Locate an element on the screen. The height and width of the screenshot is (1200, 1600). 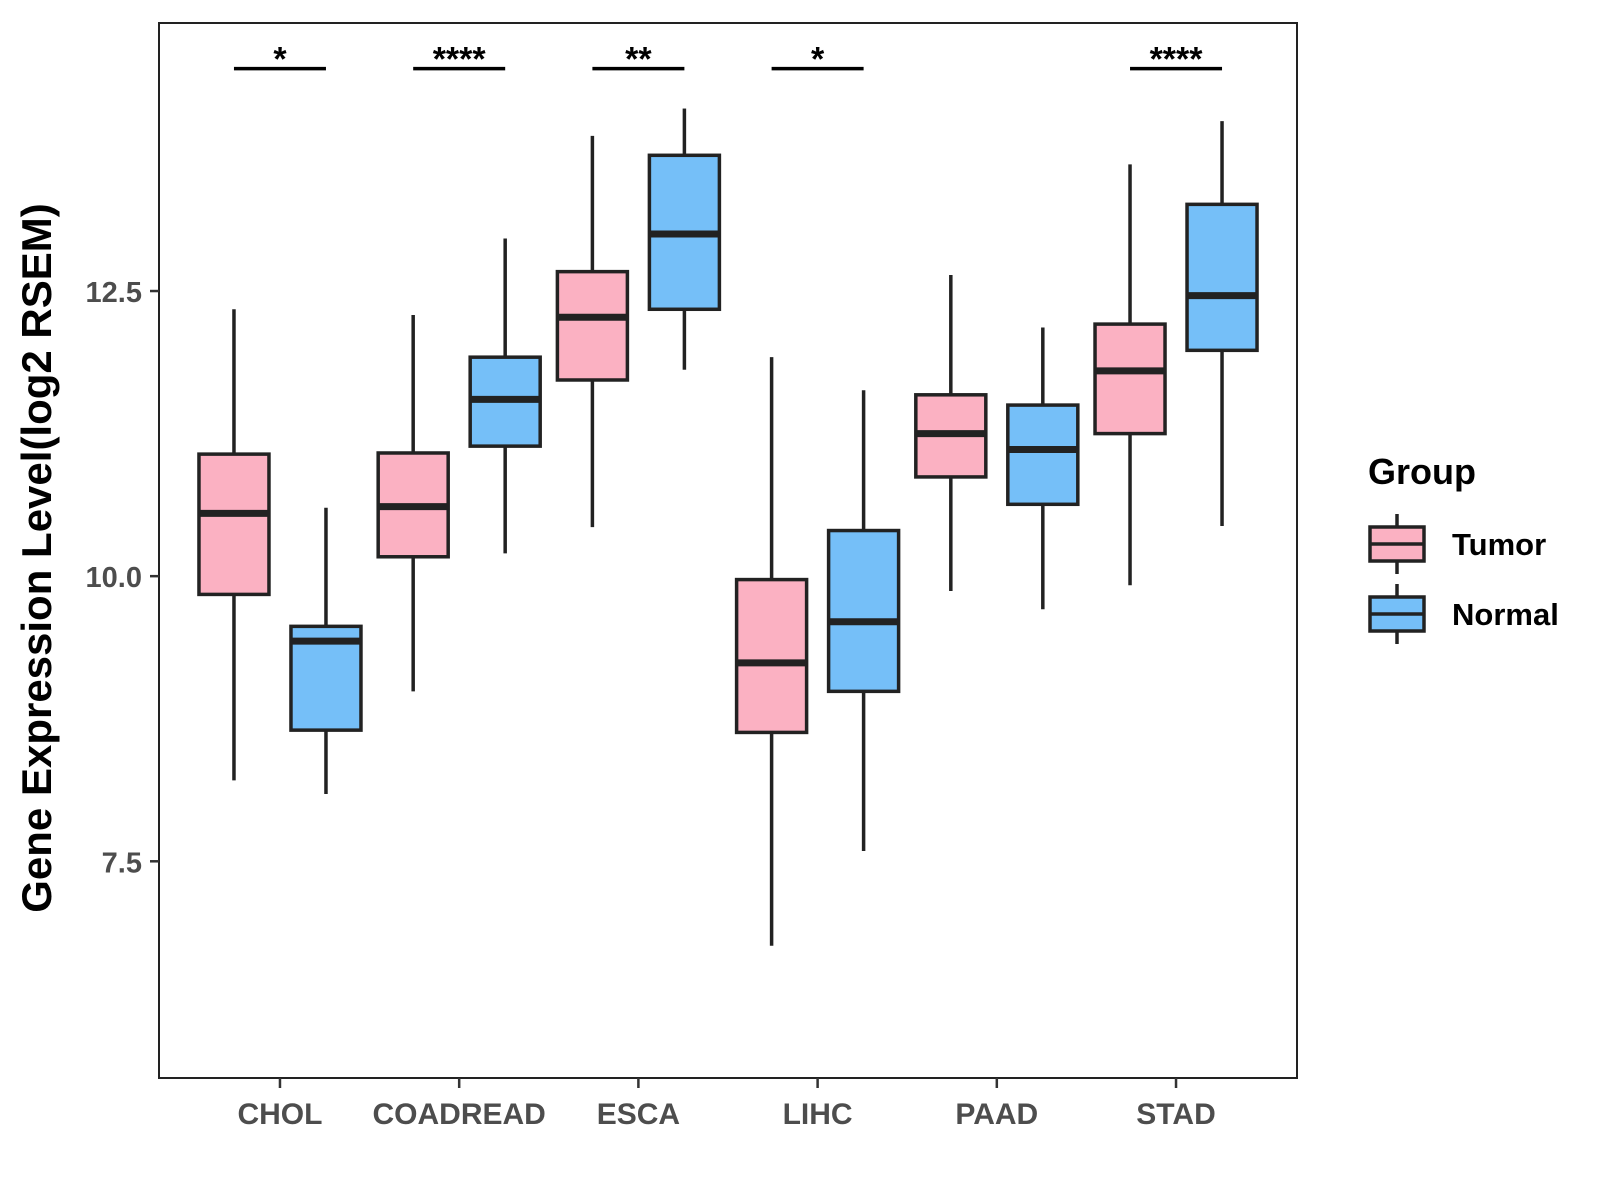
x-tick-label-chol: CHOL is located at coordinates (279, 1114).